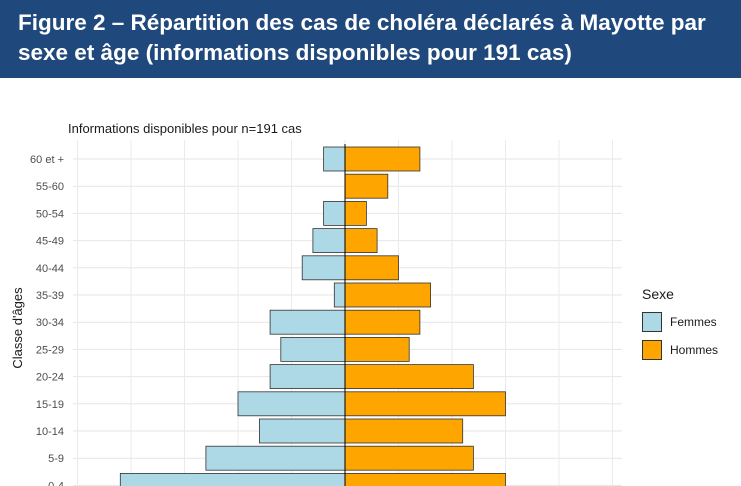  I want to click on legend-key-hommes, so click(652, 350).